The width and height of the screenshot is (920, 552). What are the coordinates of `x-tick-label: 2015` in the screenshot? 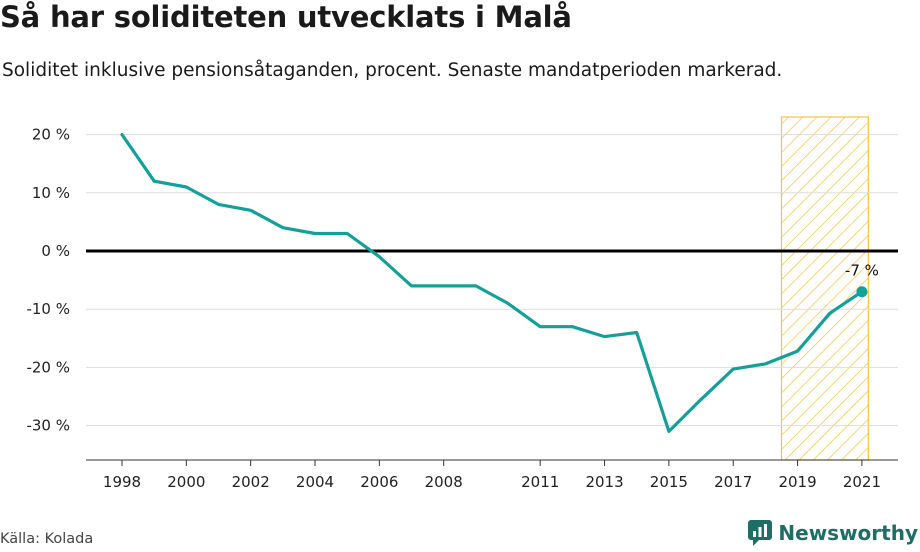 It's located at (669, 482).